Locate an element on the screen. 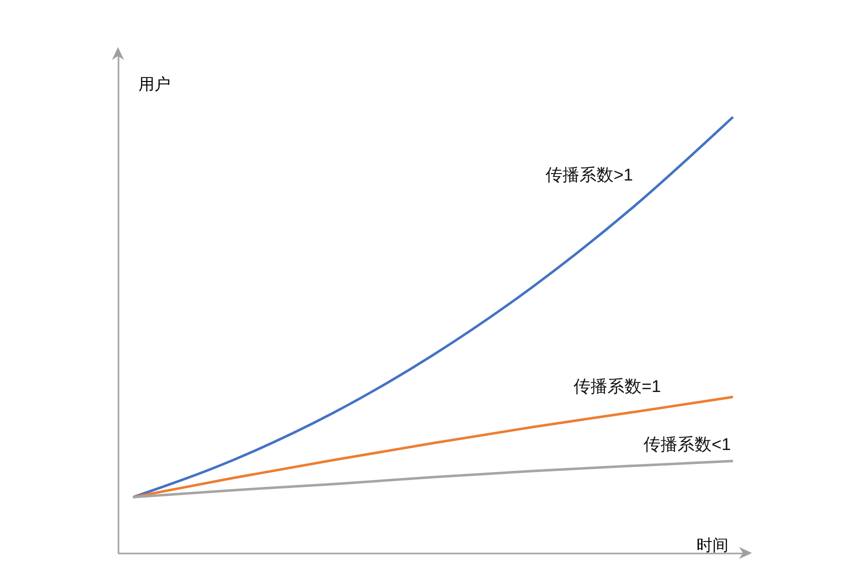  y-axis-title: 用户 is located at coordinates (154, 85).